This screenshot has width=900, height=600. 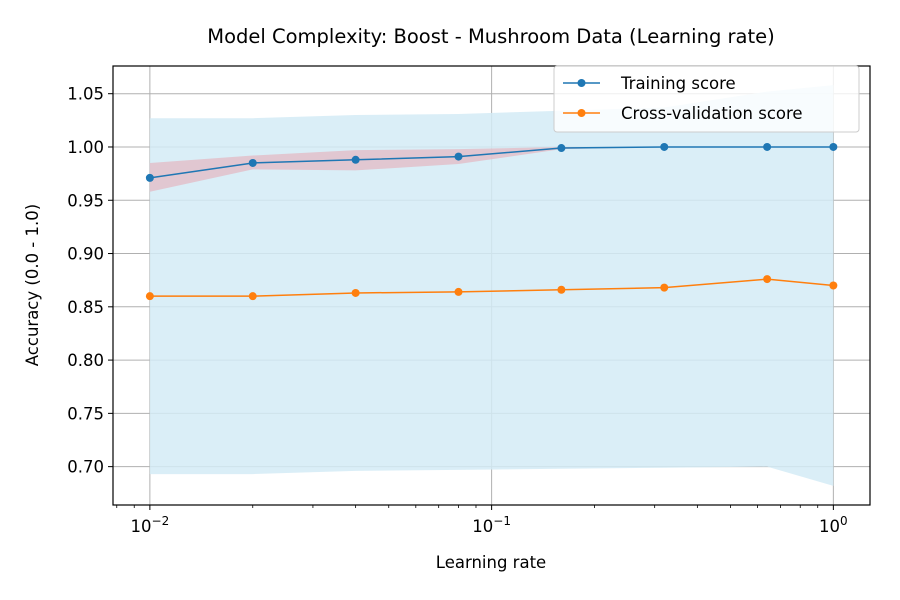 What do you see at coordinates (491, 162) in the screenshot?
I see `series-line-training` at bounding box center [491, 162].